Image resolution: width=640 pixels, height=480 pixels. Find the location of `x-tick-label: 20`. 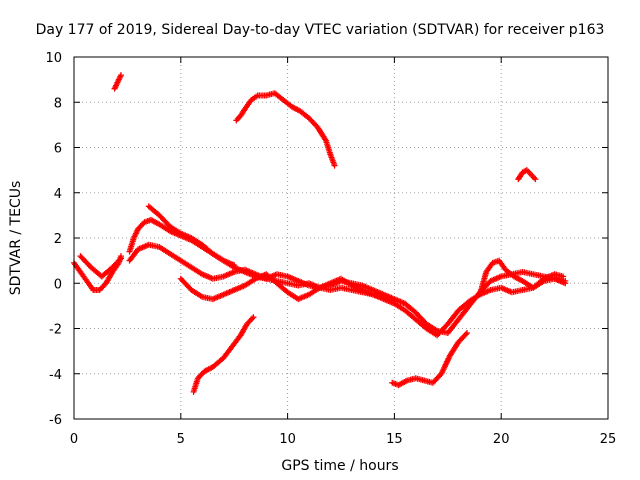

x-tick-label: 20 is located at coordinates (501, 439).